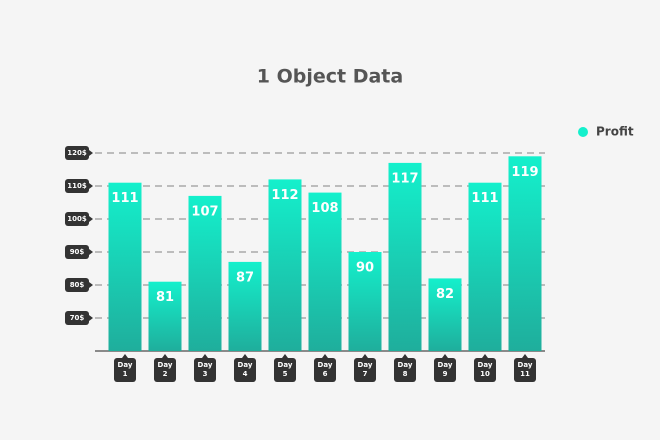 The height and width of the screenshot is (440, 660). Describe the element at coordinates (445, 294) in the screenshot. I see `value-label: 82` at that location.